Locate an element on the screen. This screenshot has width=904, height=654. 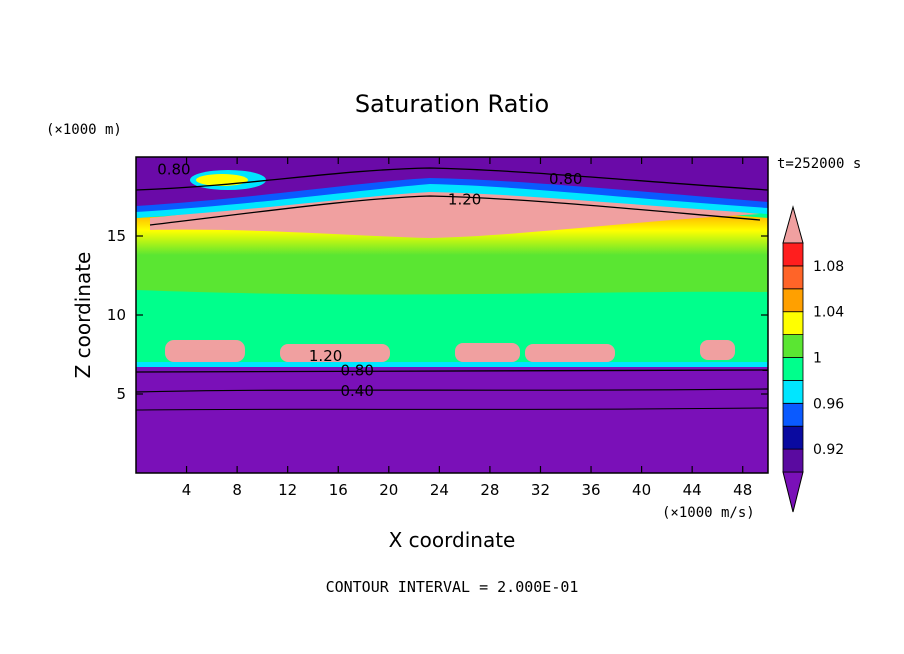
contour-interval-footer: CONTOUR INTERVAL = 2.000E-01 is located at coordinates (452, 587).